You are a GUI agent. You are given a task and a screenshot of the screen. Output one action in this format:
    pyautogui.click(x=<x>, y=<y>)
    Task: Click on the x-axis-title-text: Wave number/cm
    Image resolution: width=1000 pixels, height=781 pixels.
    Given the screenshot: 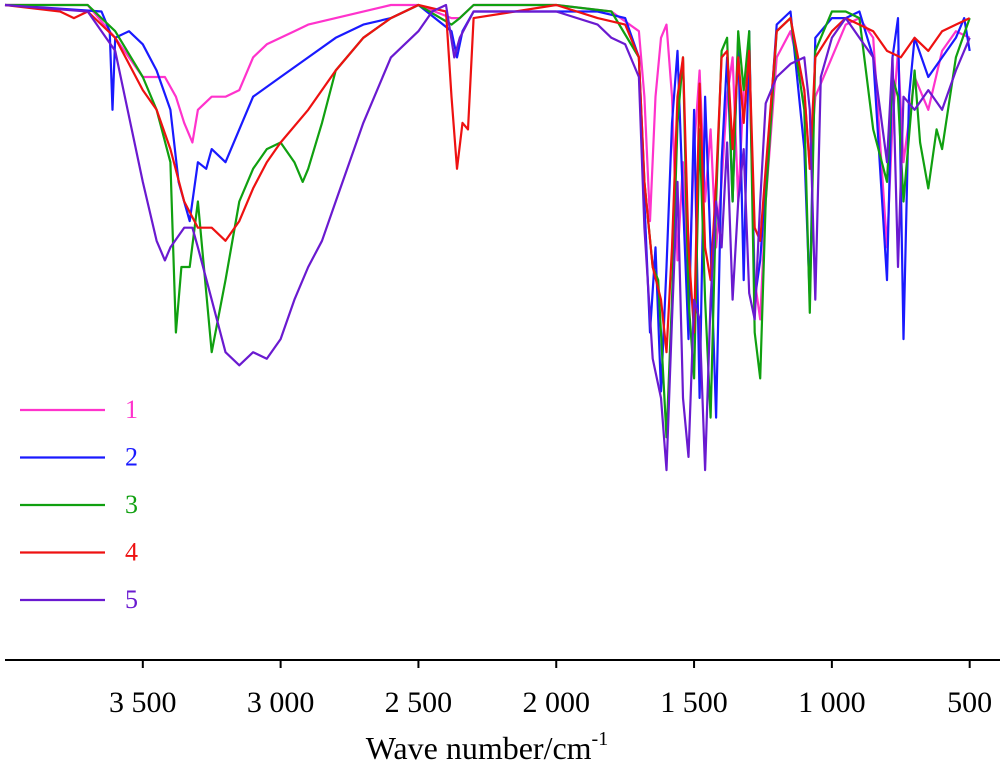 What is the action you would take?
    pyautogui.click(x=479, y=748)
    